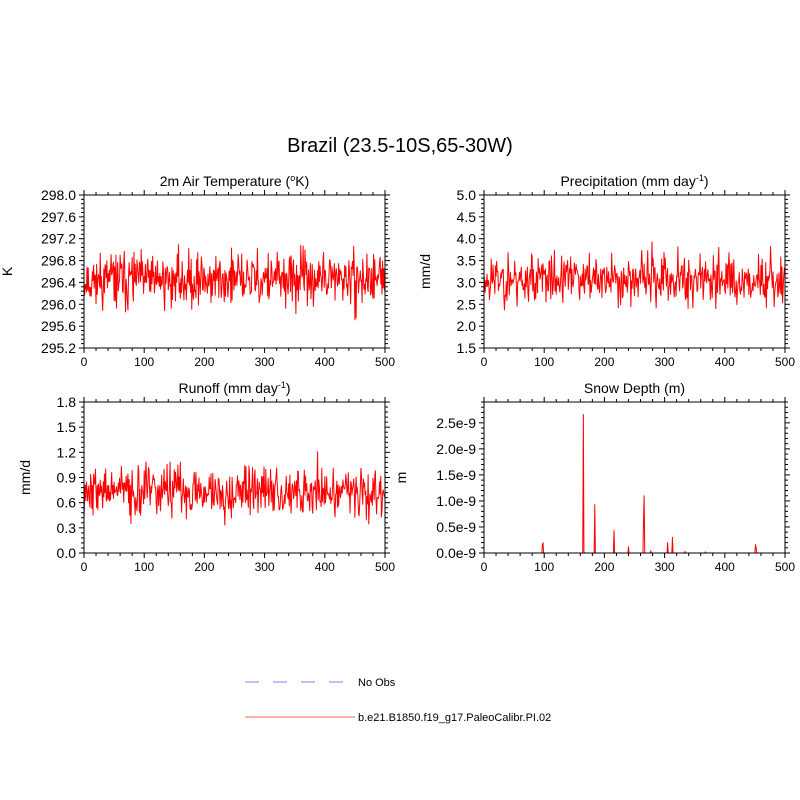 The width and height of the screenshot is (800, 800). Describe the element at coordinates (456, 423) in the screenshot. I see `y-tick-label: 2.5e-9` at that location.